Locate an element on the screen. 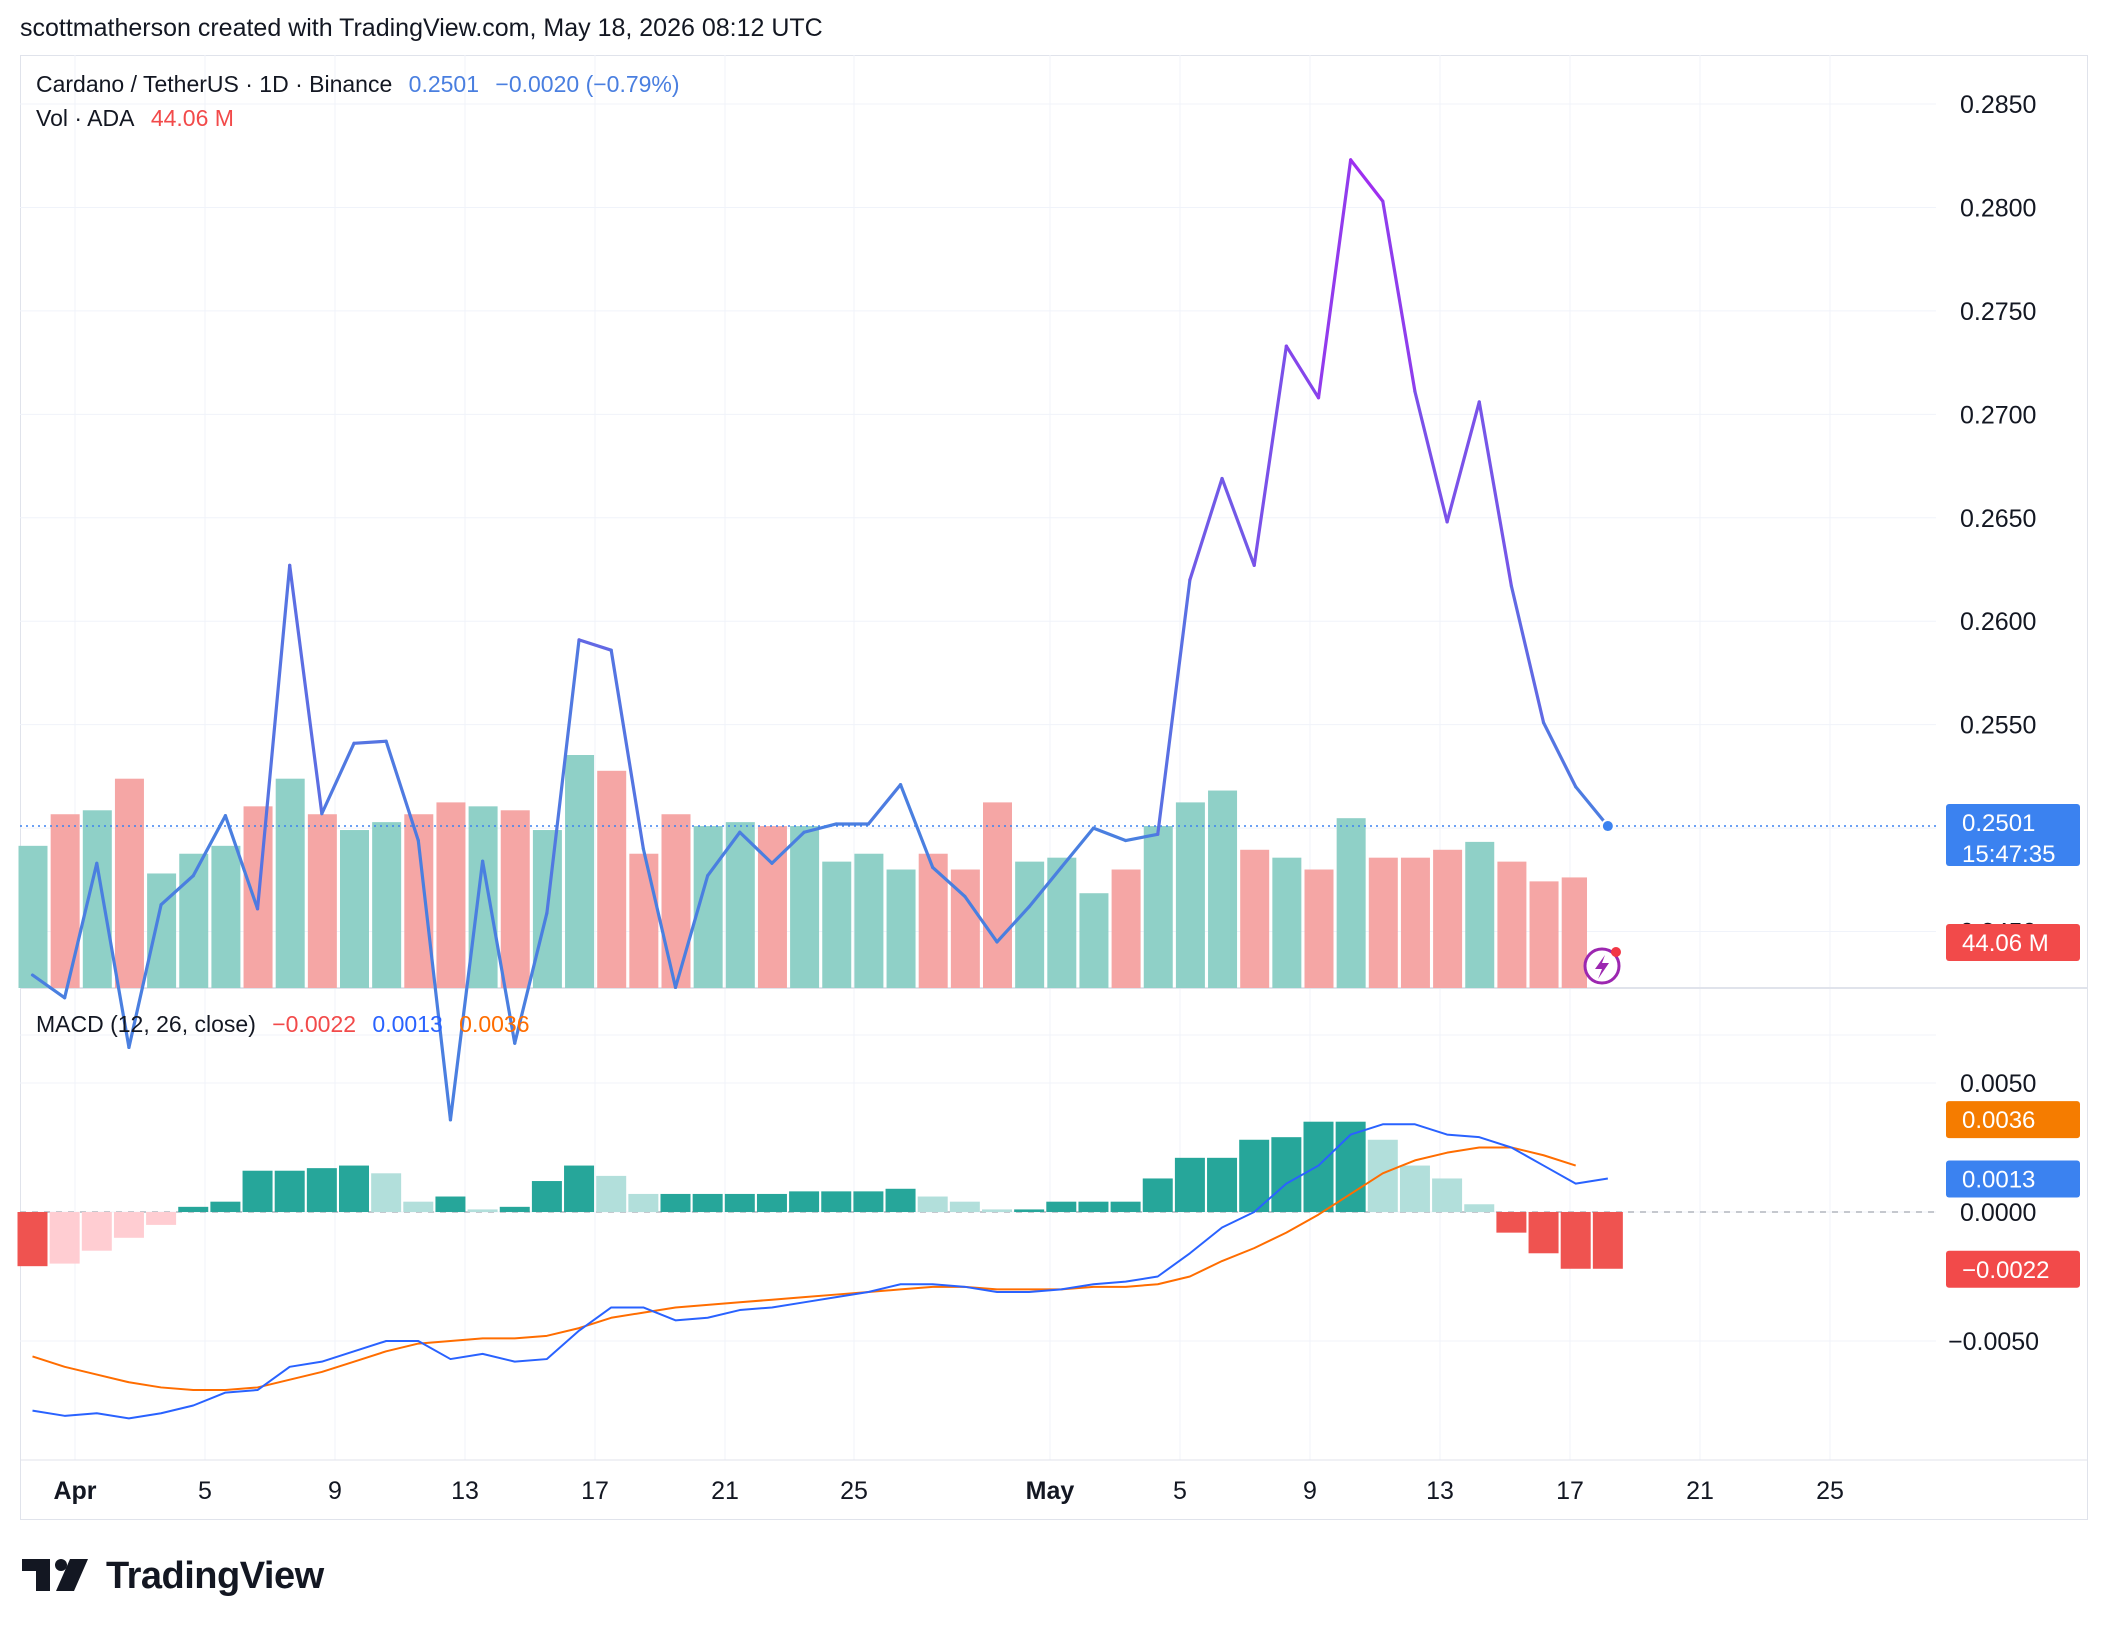 The width and height of the screenshot is (2108, 1636). price-axis-label: 0.2750 is located at coordinates (1998, 312).